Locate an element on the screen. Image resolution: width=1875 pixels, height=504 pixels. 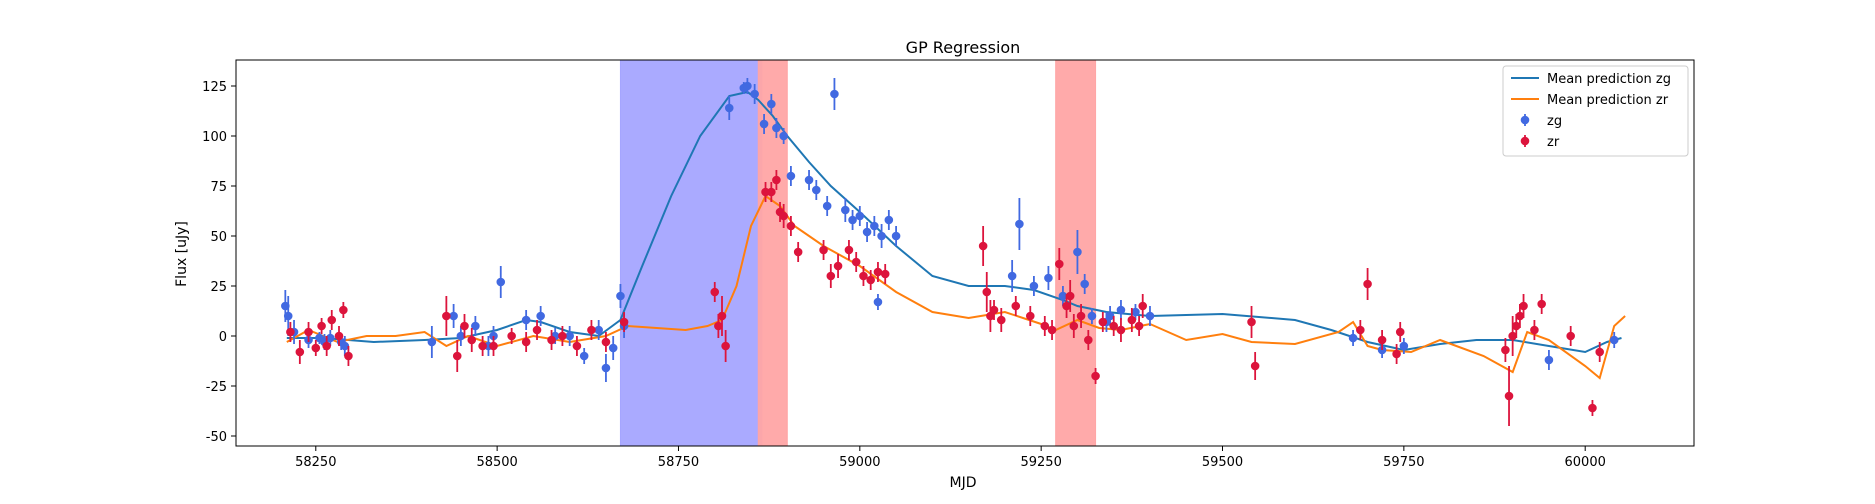
legend-marker-swatch is located at coordinates (1525, 120).